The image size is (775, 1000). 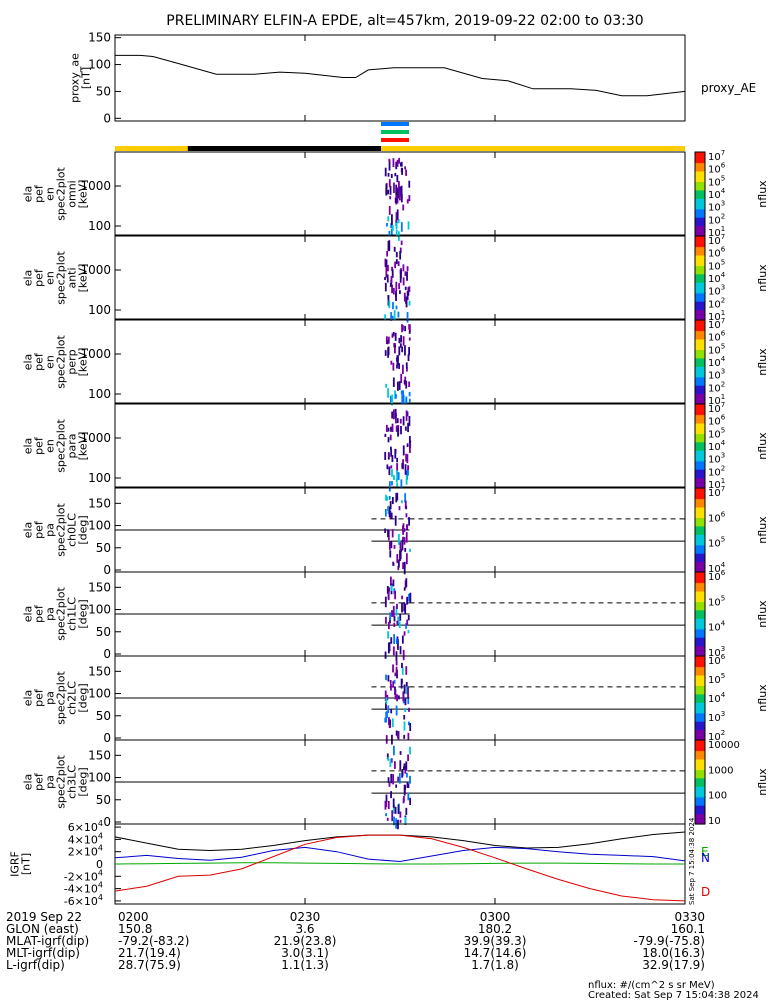 I want to click on pa-ch1LC-ylabel-line: pa, so click(x=50, y=614).